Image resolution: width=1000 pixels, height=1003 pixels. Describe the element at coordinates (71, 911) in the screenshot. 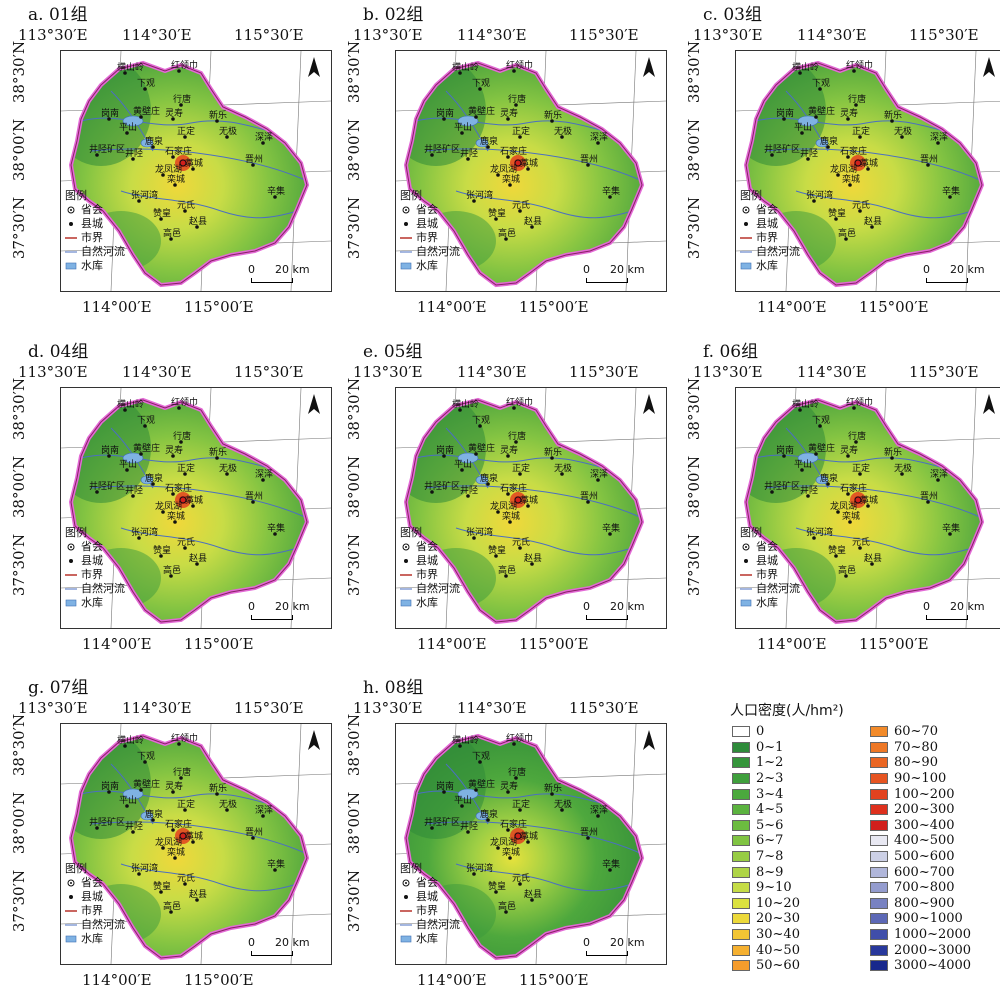

I see `boundary-line-icon` at that location.